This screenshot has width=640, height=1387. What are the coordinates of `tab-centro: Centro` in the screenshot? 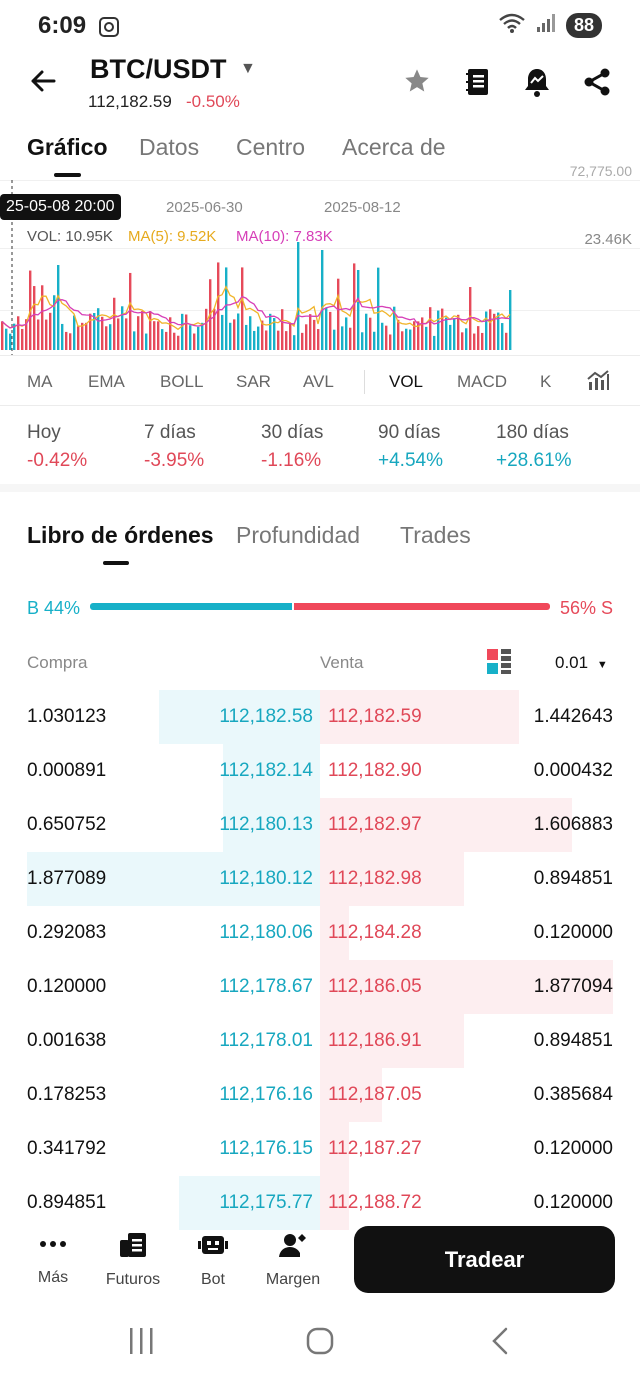 It's located at (271, 147).